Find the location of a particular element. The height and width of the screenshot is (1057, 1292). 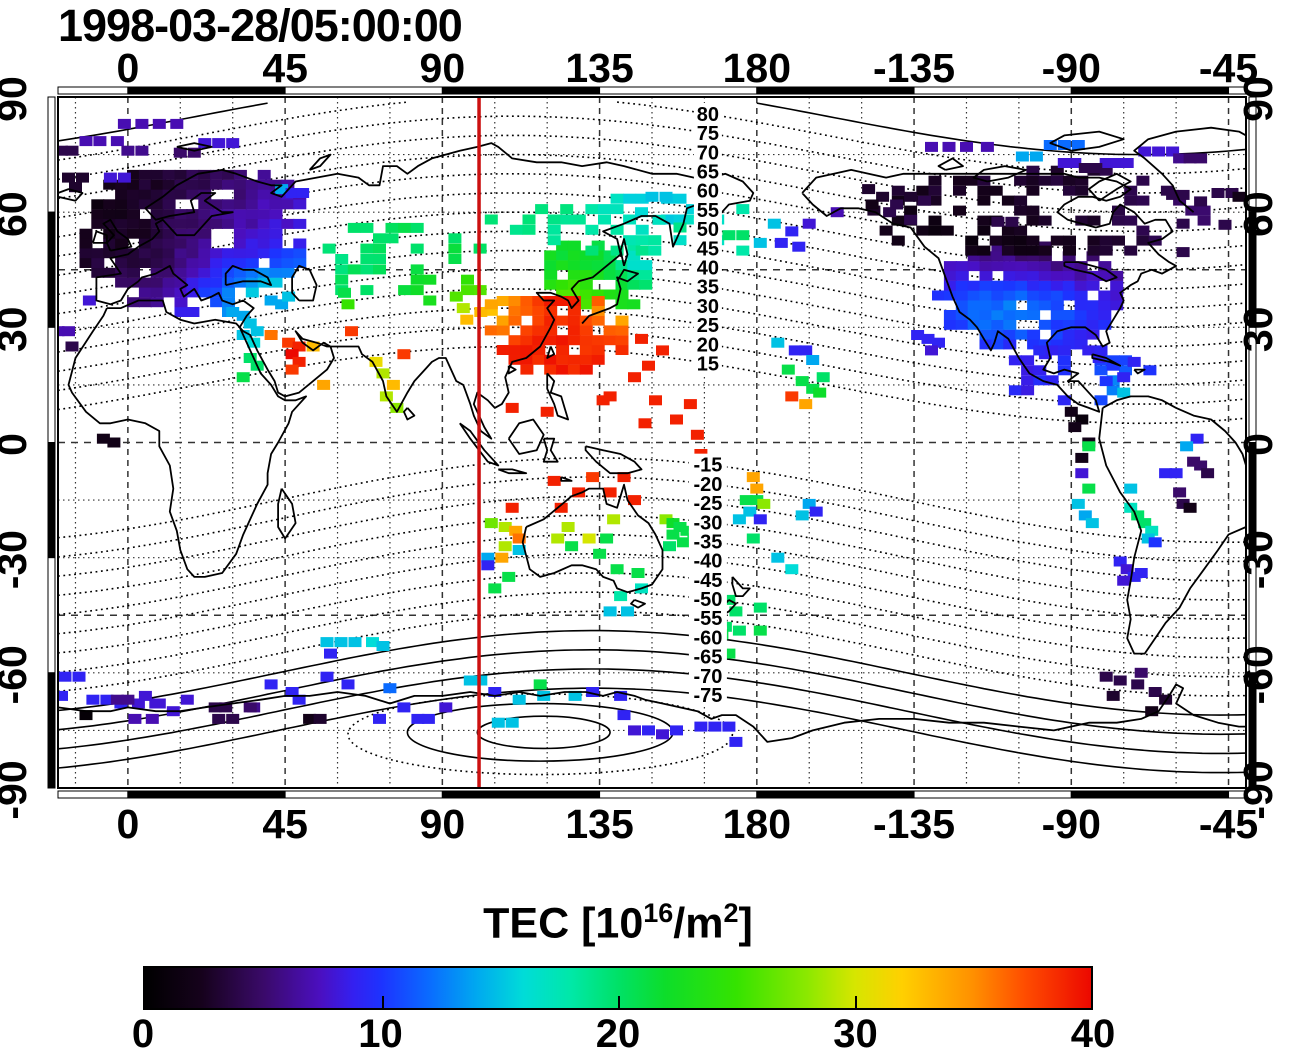

maglat-contour-south is located at coordinates (652, 557).